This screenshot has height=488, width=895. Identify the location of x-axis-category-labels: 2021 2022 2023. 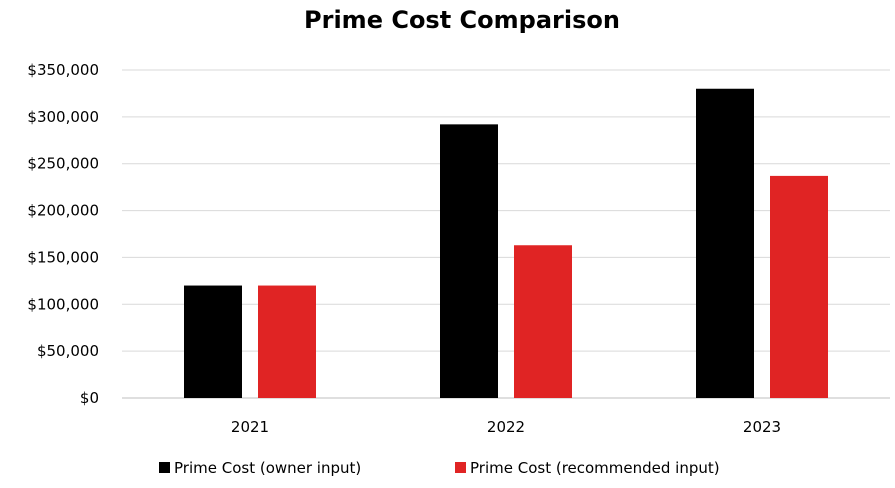
(506, 427).